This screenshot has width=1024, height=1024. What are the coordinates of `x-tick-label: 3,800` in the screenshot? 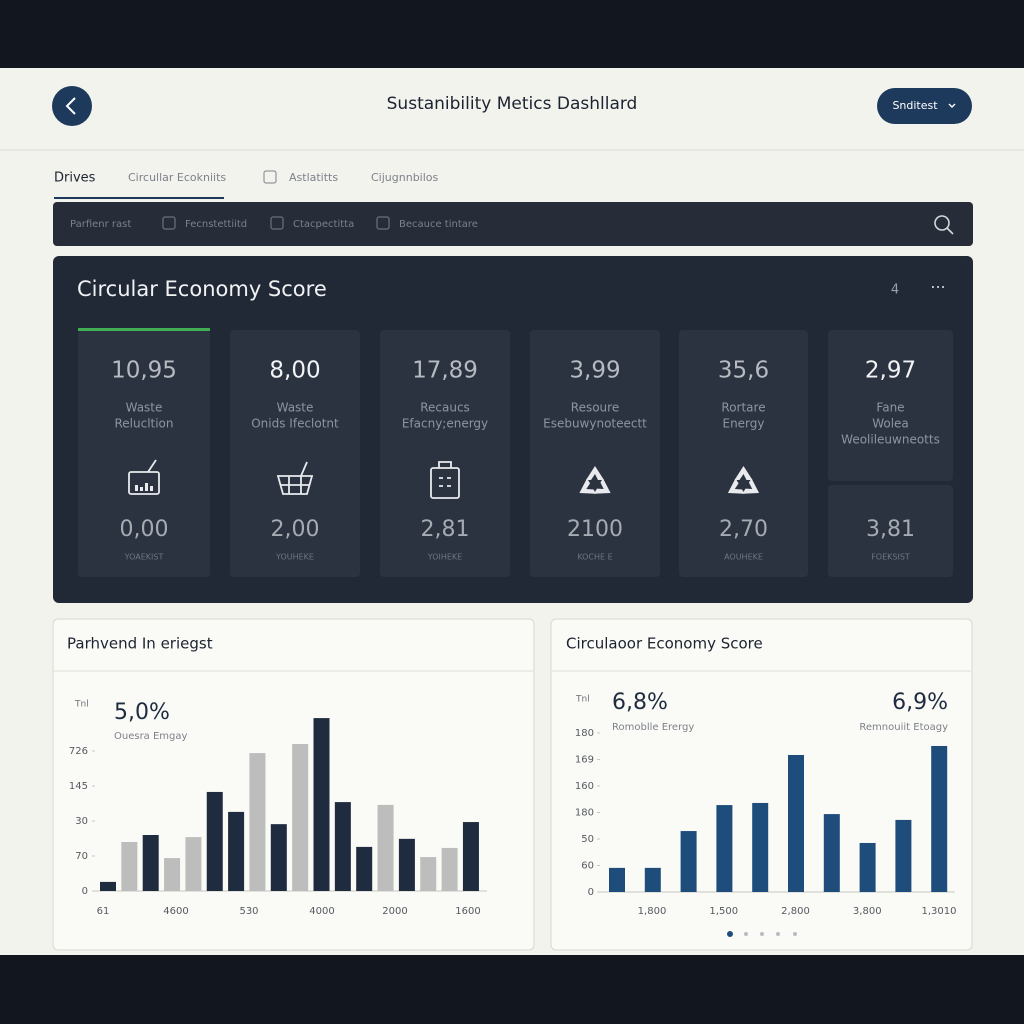 It's located at (867, 911).